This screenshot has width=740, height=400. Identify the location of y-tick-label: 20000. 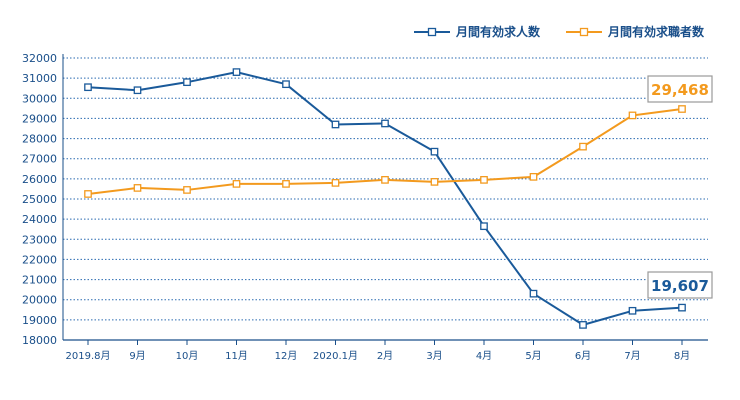
(39, 300).